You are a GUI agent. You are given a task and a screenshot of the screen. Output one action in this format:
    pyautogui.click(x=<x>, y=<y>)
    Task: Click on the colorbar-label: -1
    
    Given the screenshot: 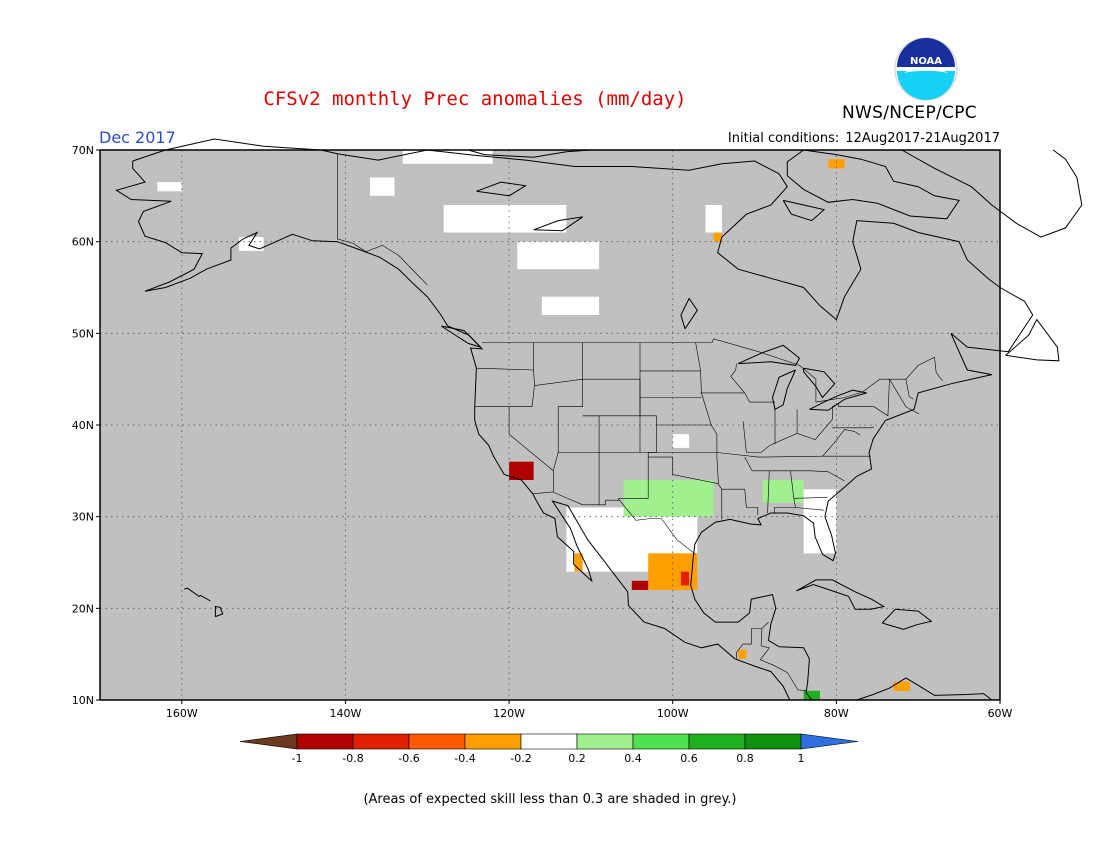 What is the action you would take?
    pyautogui.click(x=297, y=758)
    